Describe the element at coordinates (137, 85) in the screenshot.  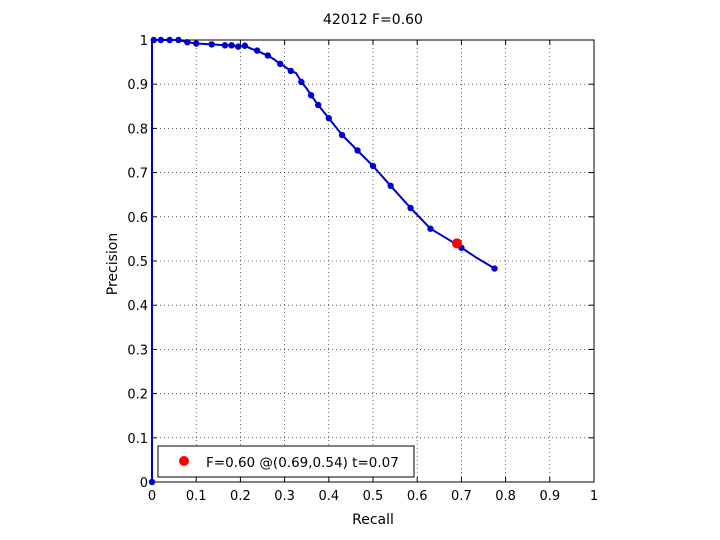
I see `y-tick-label: 0.9` at that location.